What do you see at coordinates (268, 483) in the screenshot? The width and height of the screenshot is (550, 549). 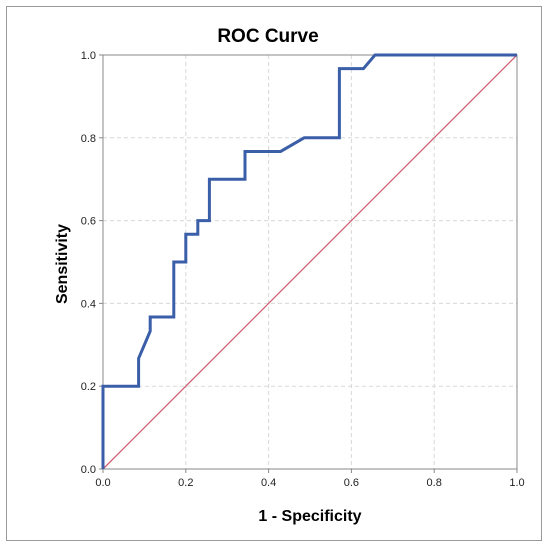 I see `x-tick-label: 0.4` at bounding box center [268, 483].